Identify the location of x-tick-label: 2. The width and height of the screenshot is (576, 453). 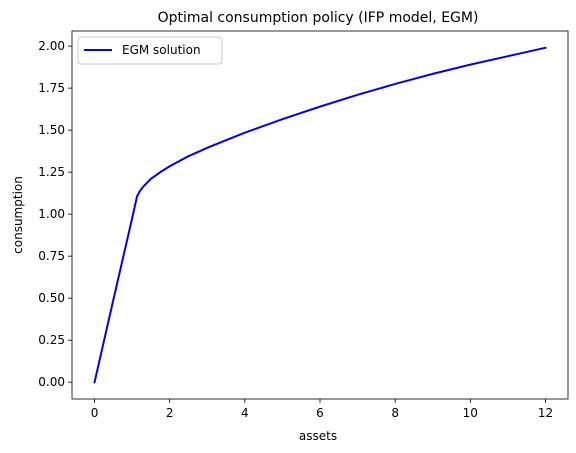
(170, 413).